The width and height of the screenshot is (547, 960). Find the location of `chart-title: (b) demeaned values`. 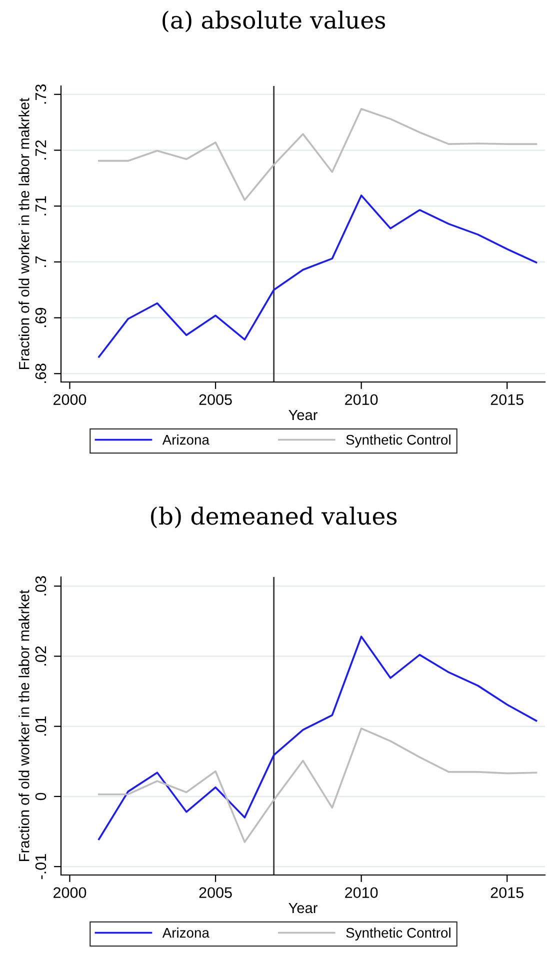

chart-title: (b) demeaned values is located at coordinates (274, 517).